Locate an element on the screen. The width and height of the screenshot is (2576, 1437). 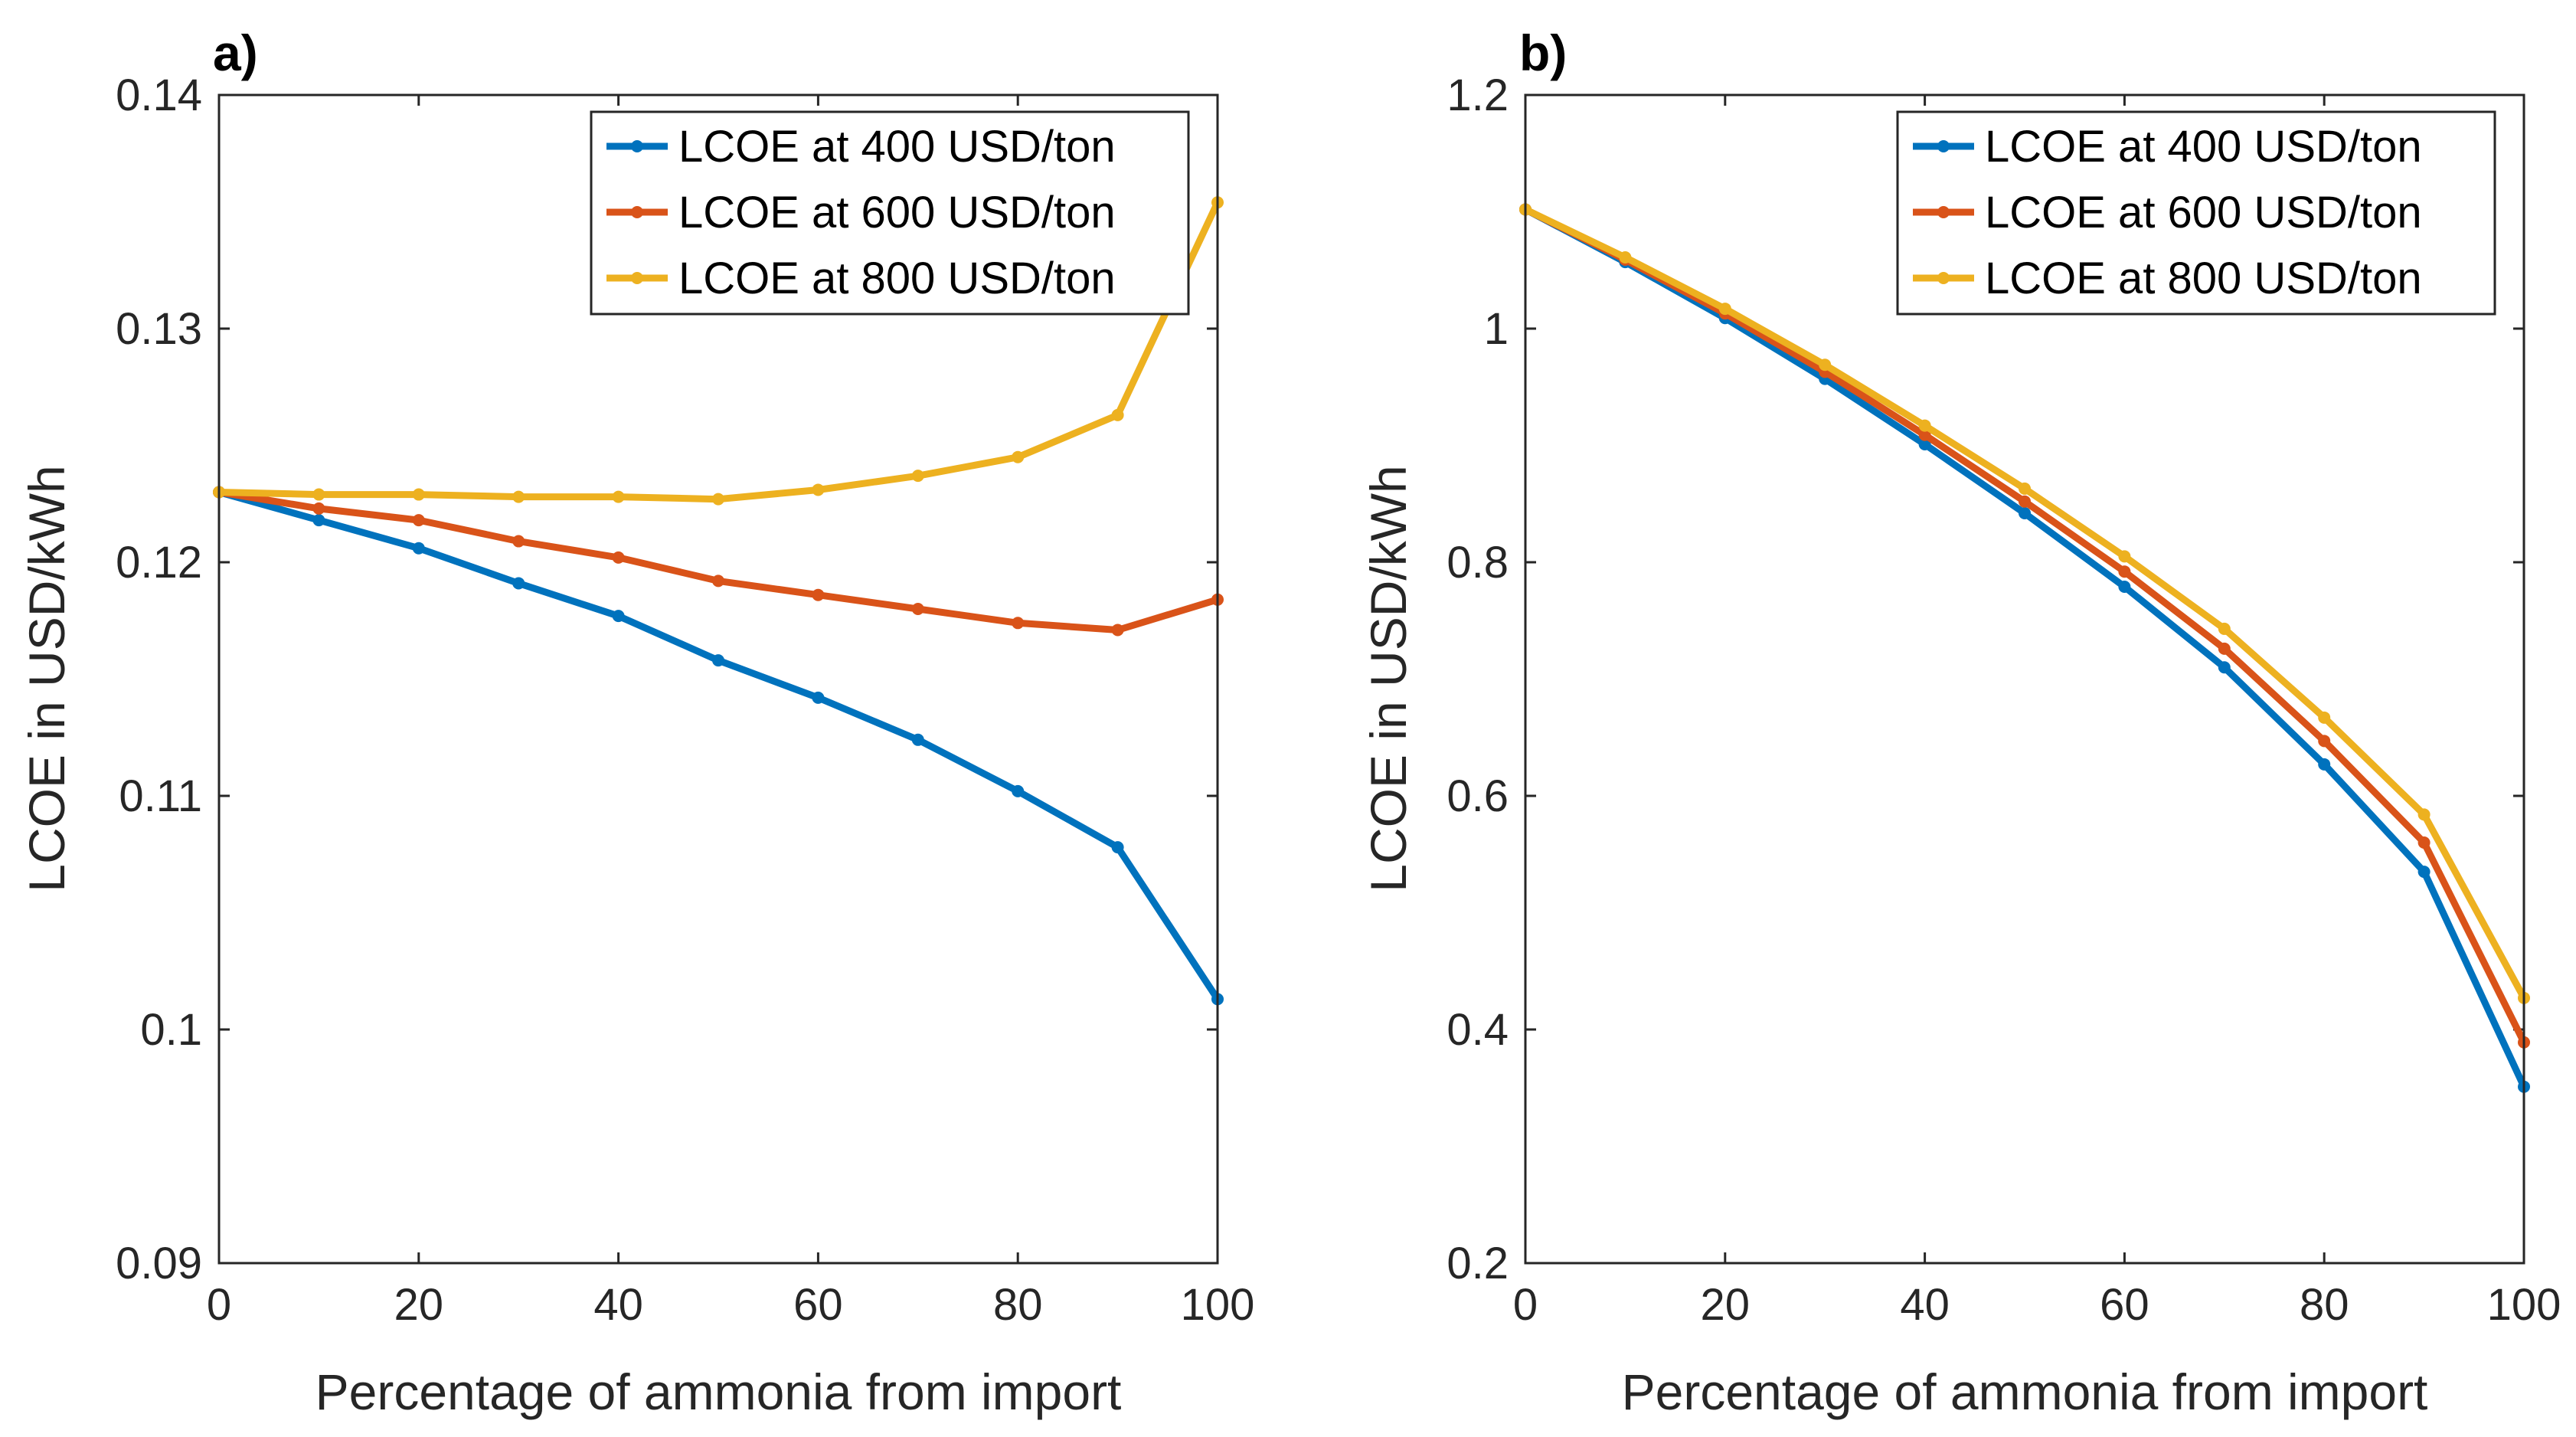
y-tick-label: 1.2 is located at coordinates (1478, 95).